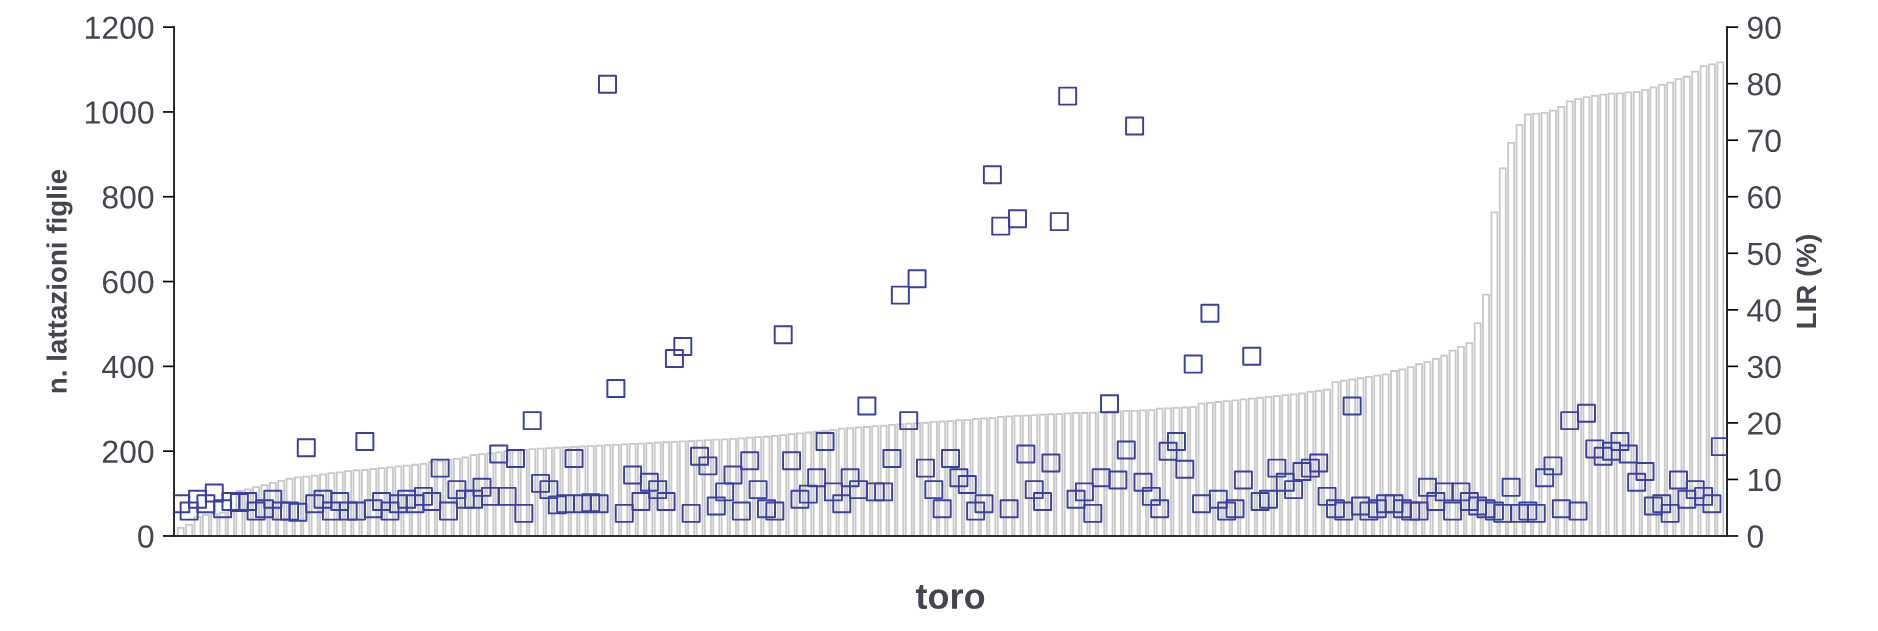  What do you see at coordinates (1764, 197) in the screenshot?
I see `y2-tick-label: 60` at bounding box center [1764, 197].